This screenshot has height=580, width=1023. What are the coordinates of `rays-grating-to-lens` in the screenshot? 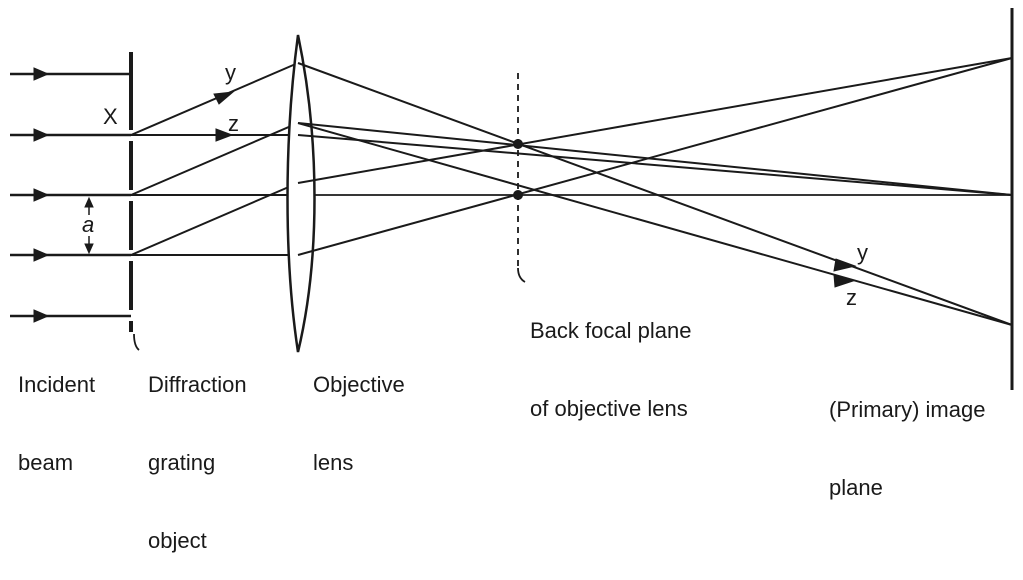 It's located at (214, 159).